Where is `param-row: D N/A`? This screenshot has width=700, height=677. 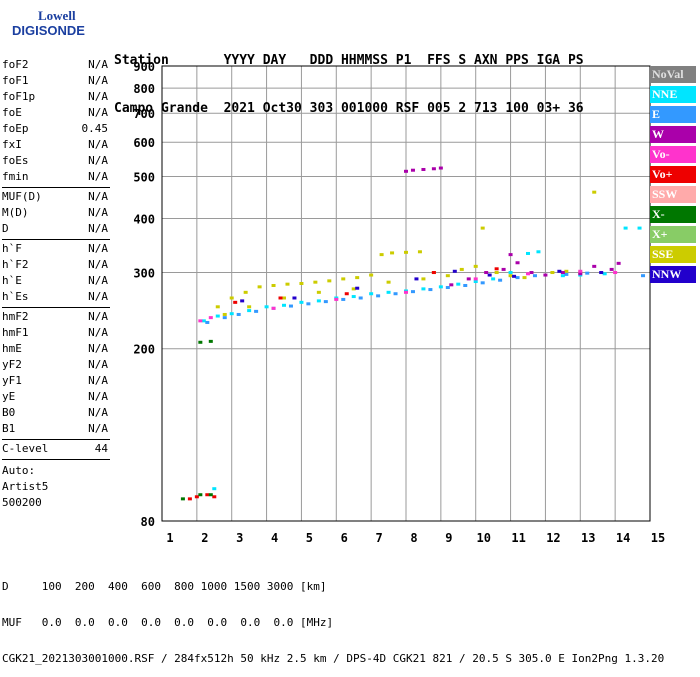 param-row: D N/A is located at coordinates (55, 230).